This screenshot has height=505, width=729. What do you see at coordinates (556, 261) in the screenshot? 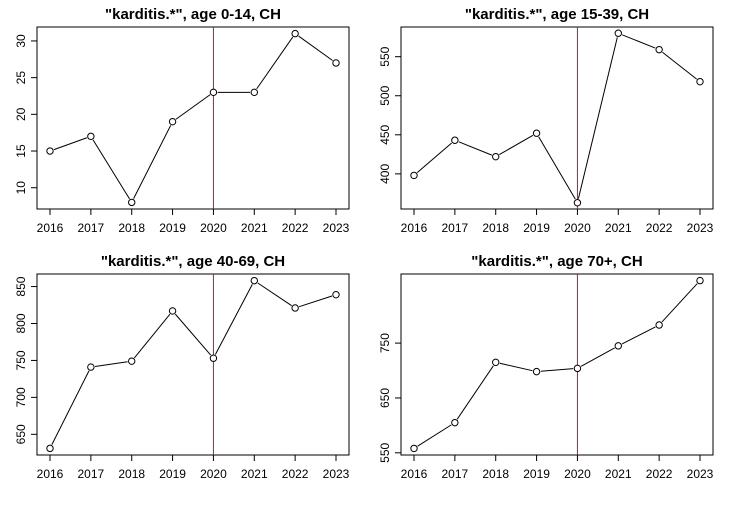
I see `chart-title: "karditis.*", age 70+, CH` at bounding box center [556, 261].